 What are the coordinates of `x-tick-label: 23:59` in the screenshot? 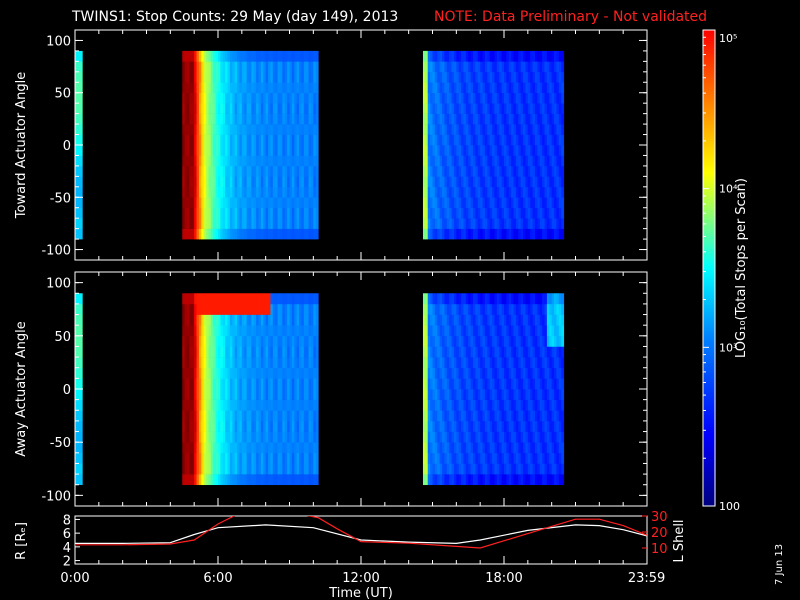 It's located at (646, 578).